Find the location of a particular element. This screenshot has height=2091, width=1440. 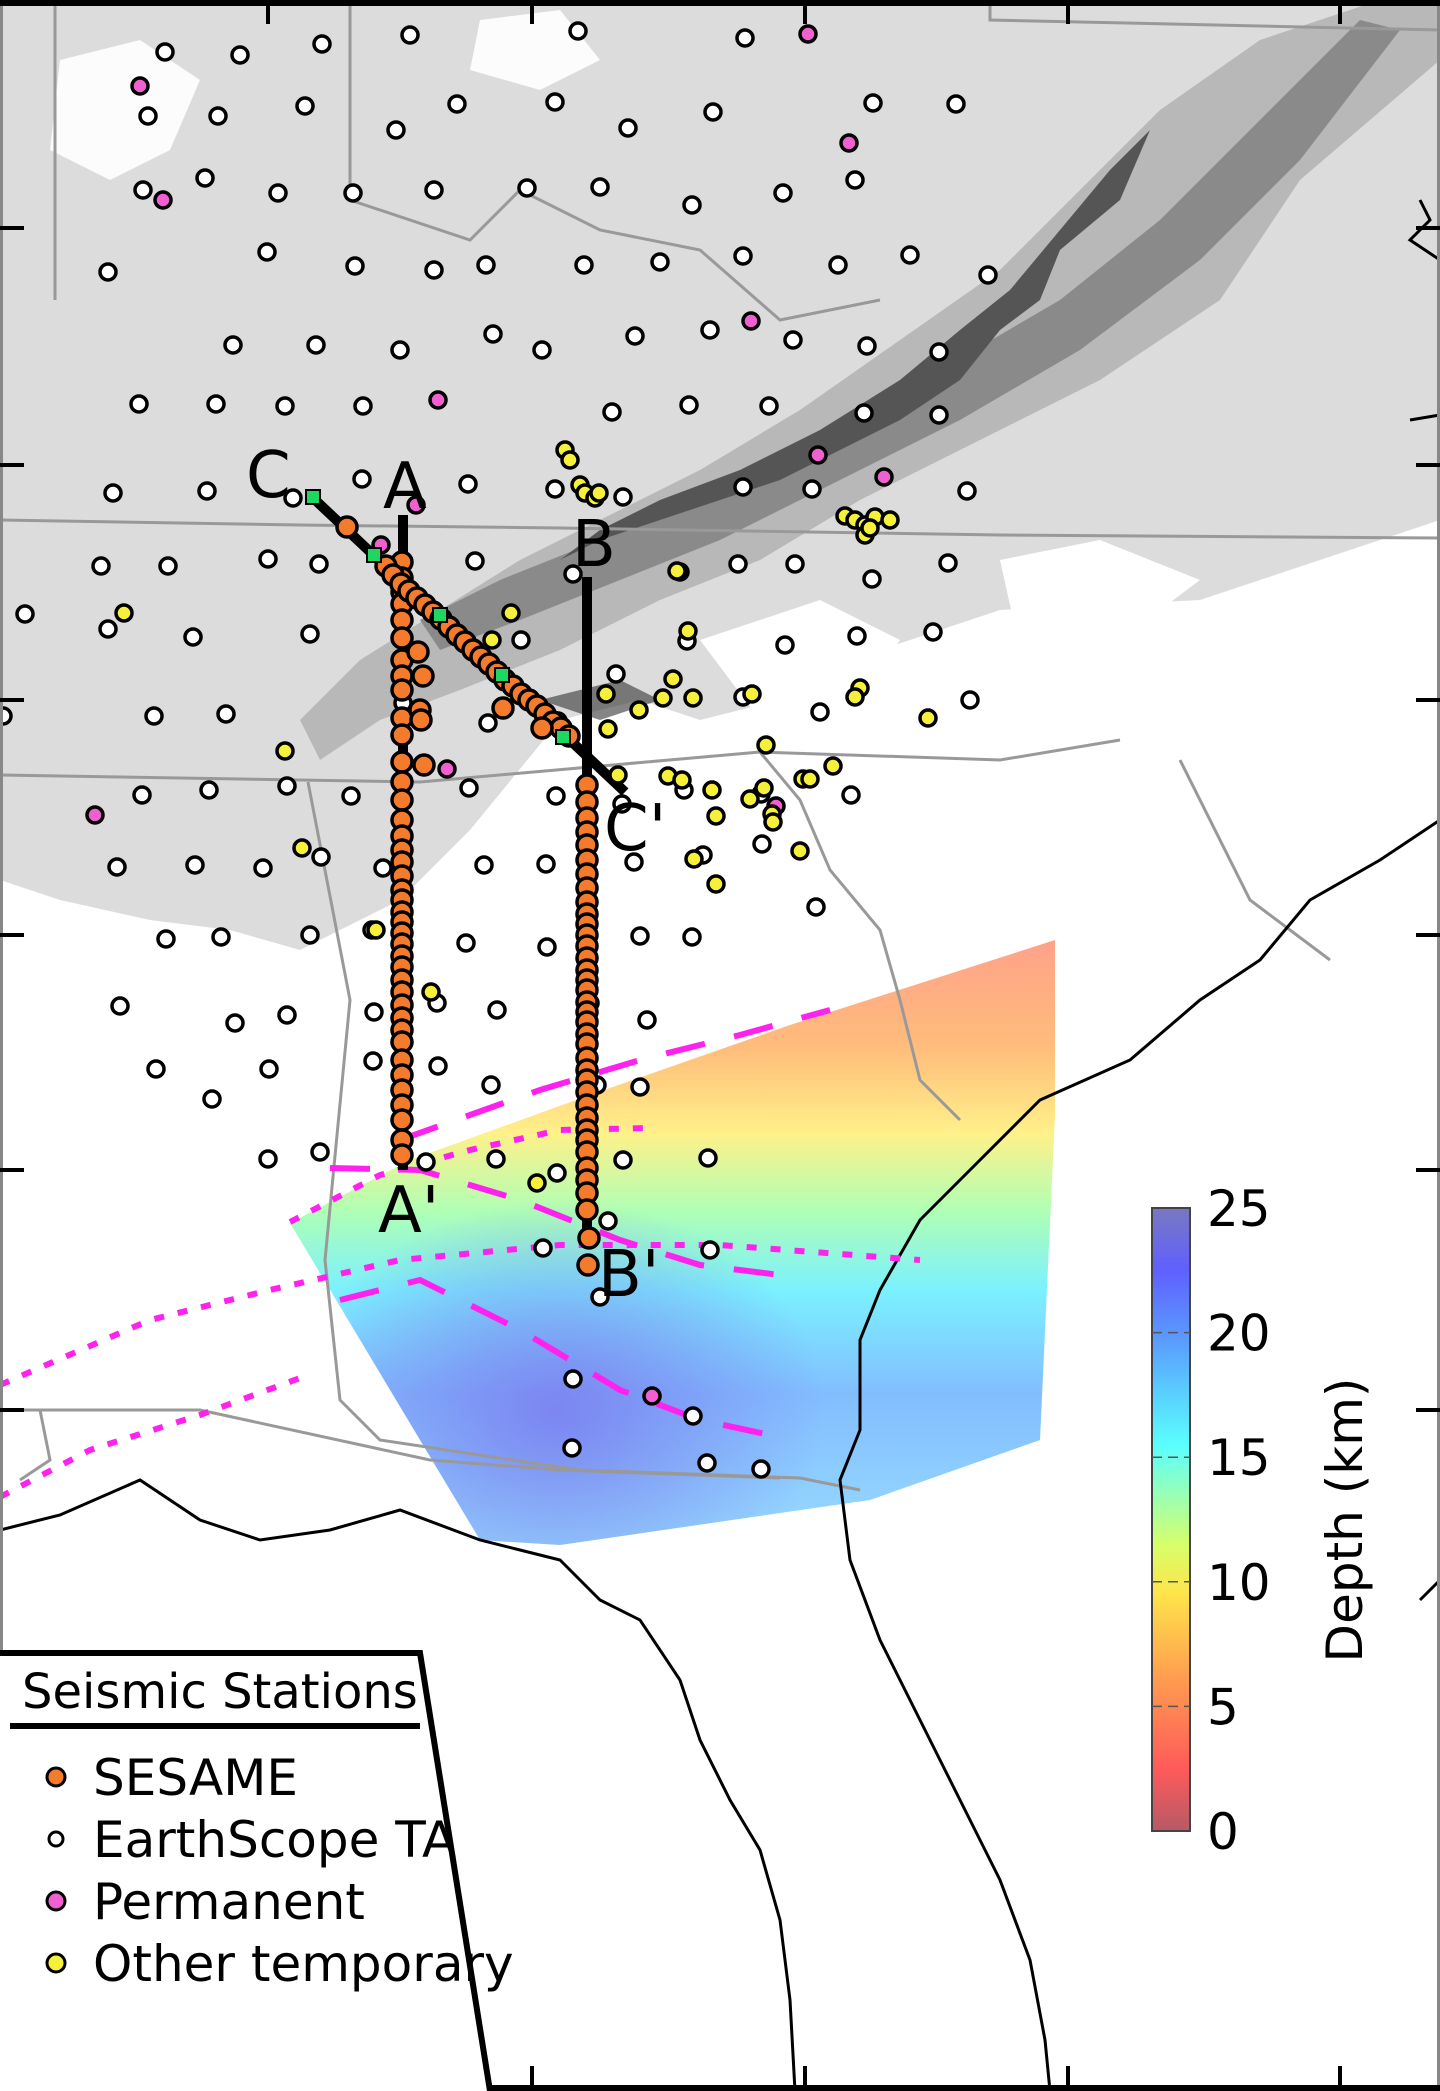

colorbar-title: Depth (km) is located at coordinates (1345, 1520).